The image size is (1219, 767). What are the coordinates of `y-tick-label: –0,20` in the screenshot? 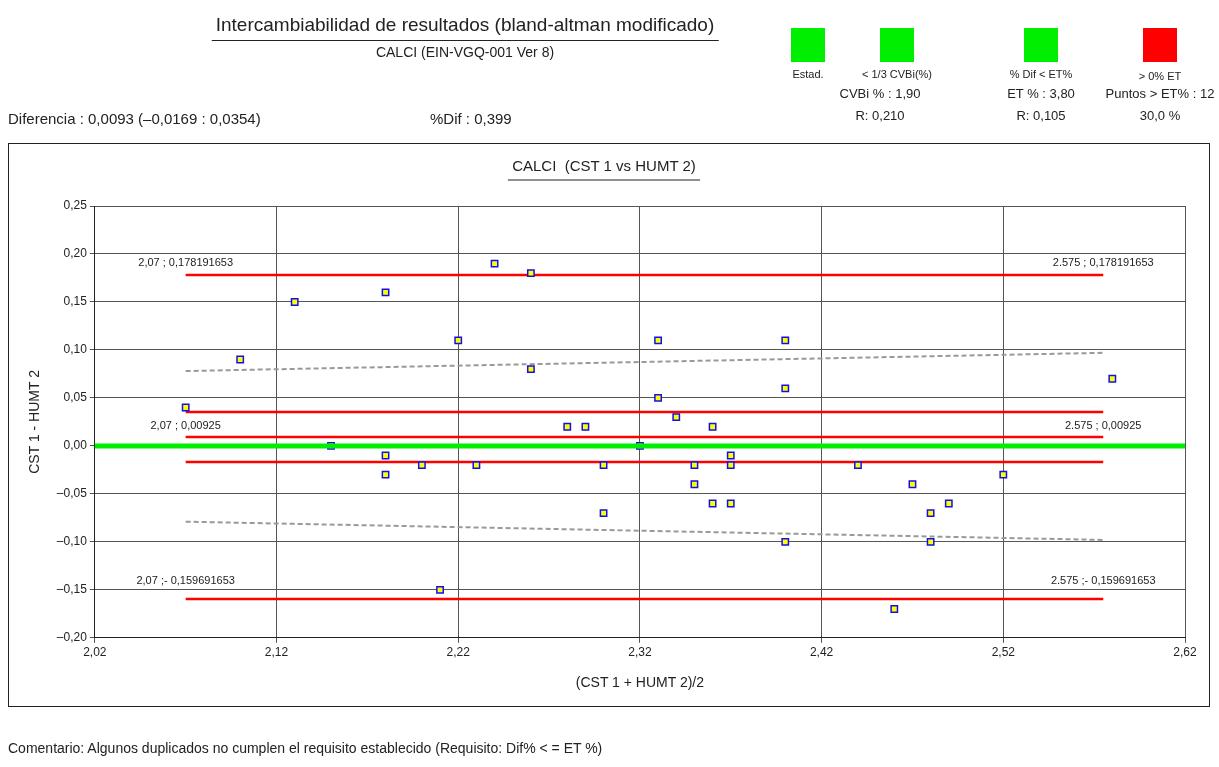 It's located at (72, 637).